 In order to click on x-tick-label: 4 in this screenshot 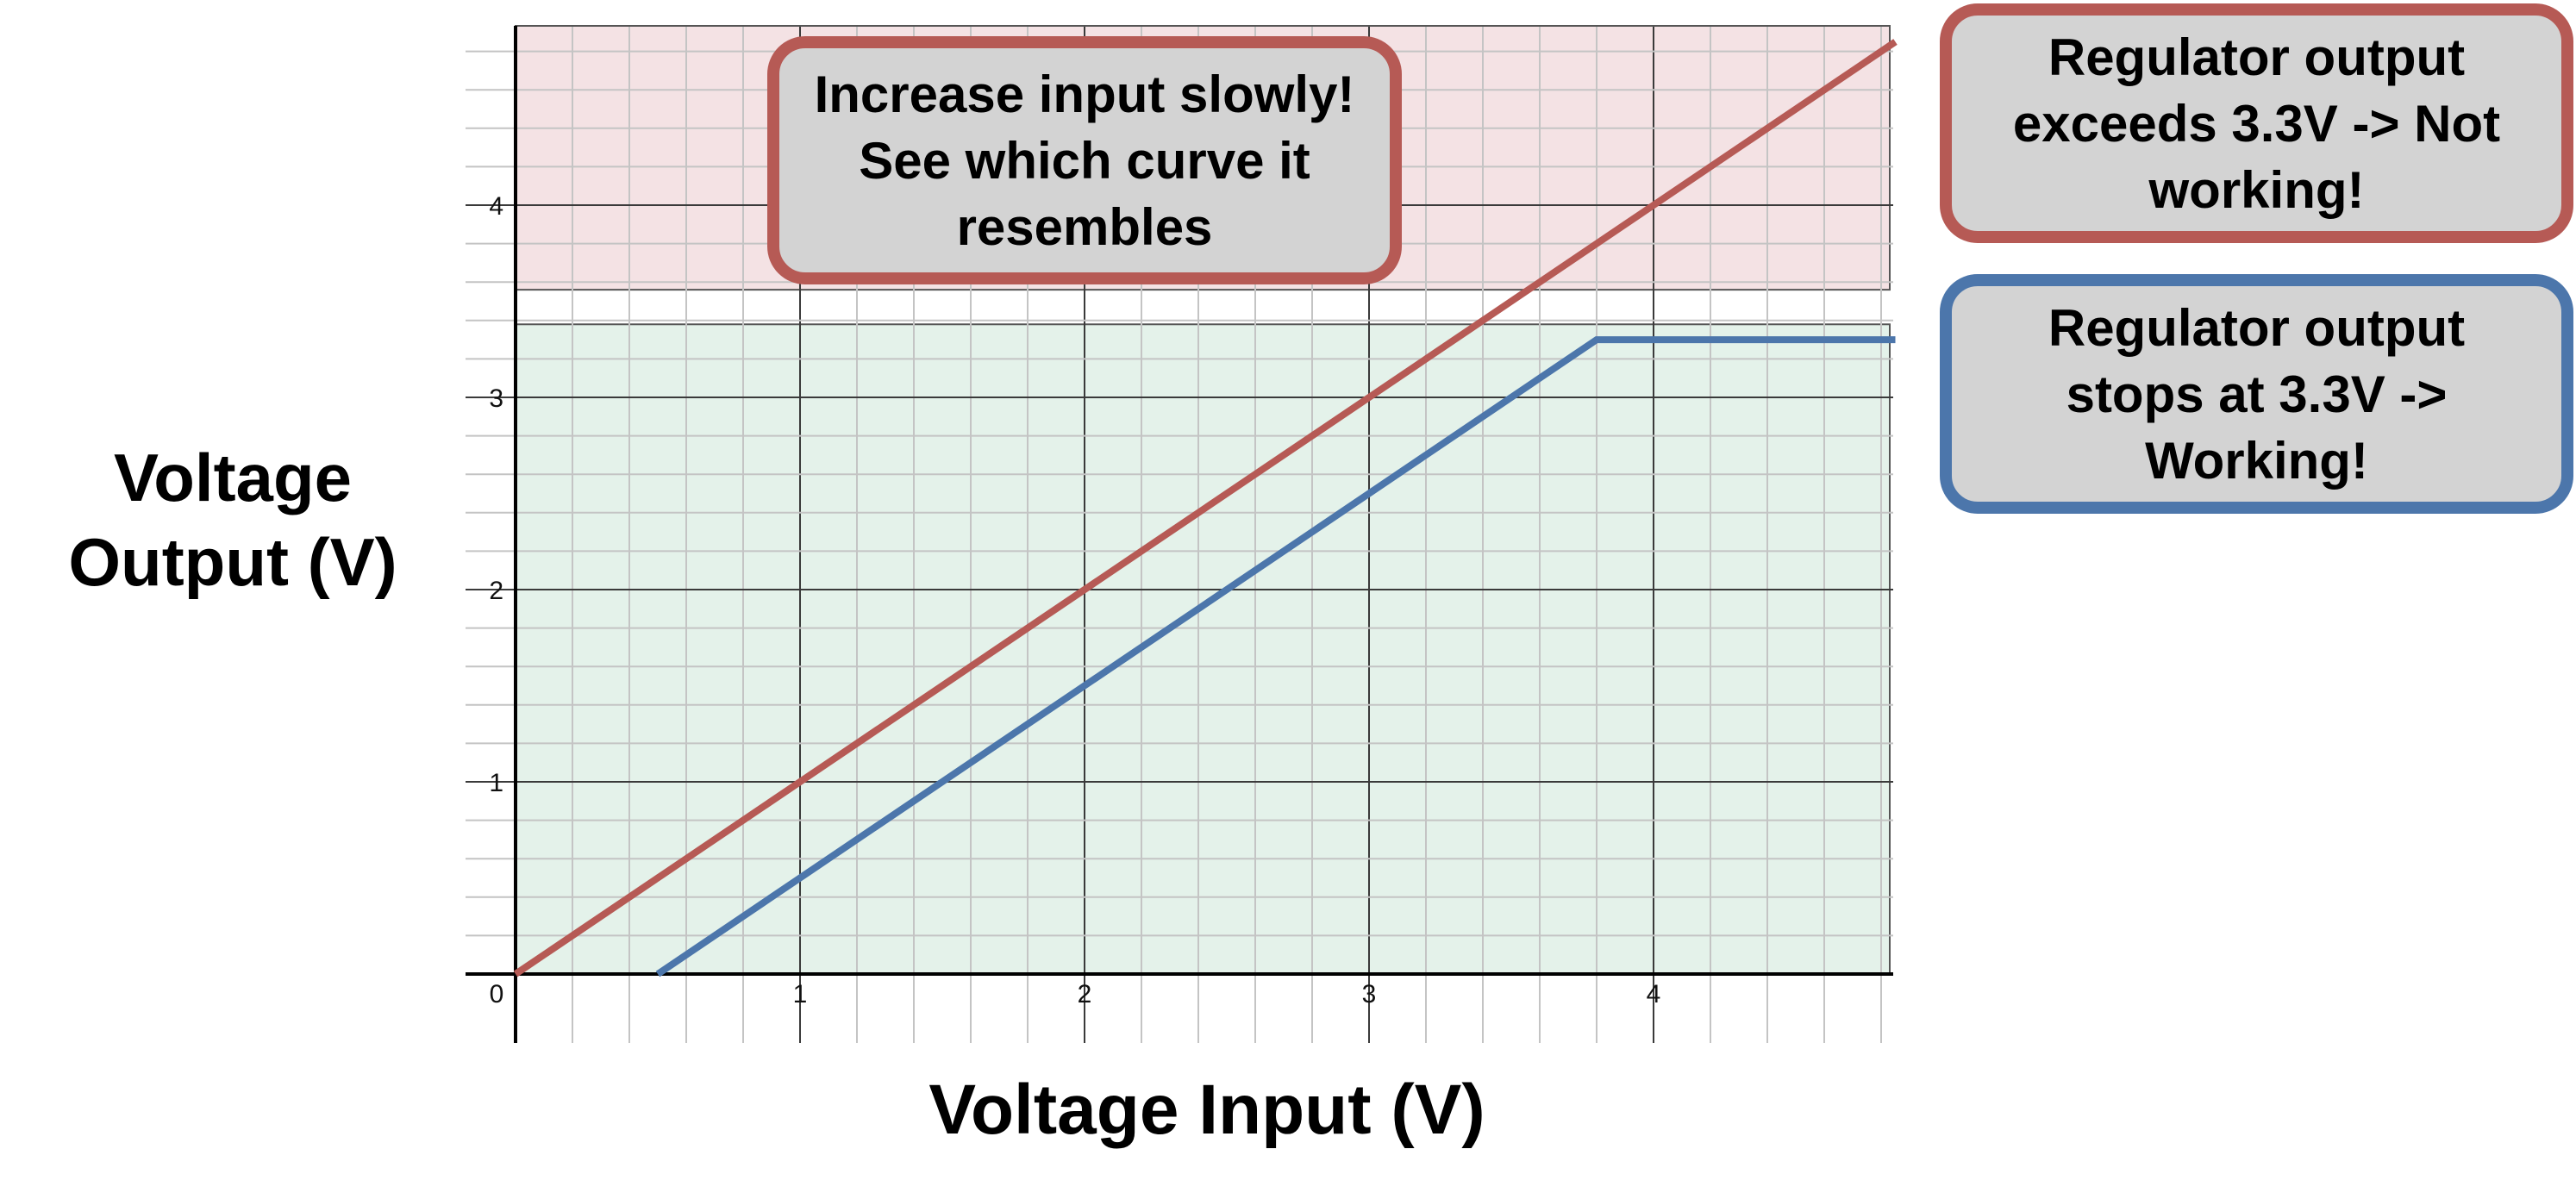, I will do `click(1654, 995)`.